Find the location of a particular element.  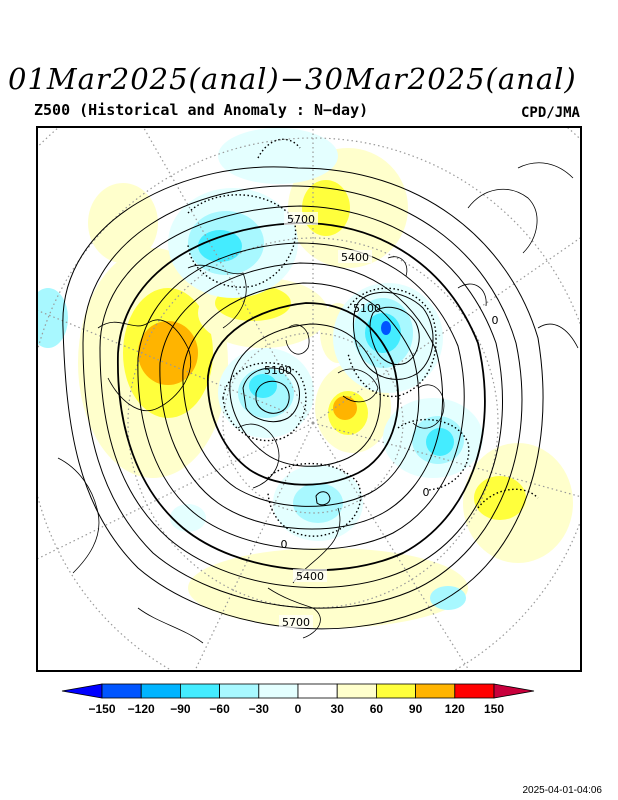

colorbar-tick-label: −150 is located at coordinates (101, 709).